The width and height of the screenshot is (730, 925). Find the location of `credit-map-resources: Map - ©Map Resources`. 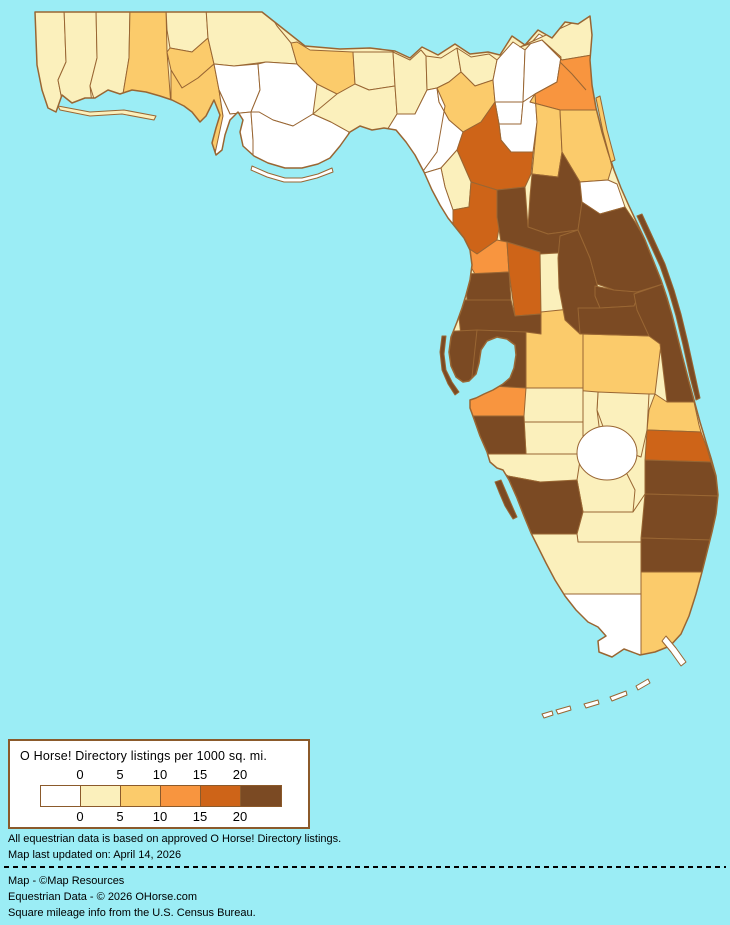

credit-map-resources: Map - ©Map Resources is located at coordinates (66, 881).